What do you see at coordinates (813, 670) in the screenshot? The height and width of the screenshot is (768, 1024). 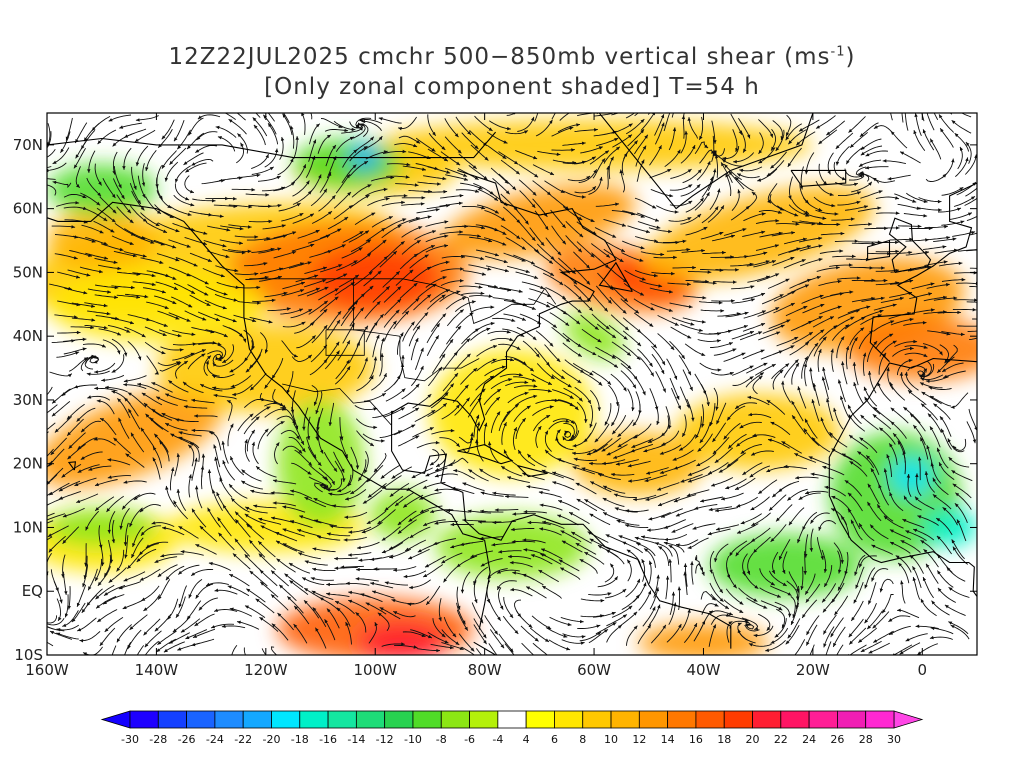 I see `lon-label: 20W` at bounding box center [813, 670].